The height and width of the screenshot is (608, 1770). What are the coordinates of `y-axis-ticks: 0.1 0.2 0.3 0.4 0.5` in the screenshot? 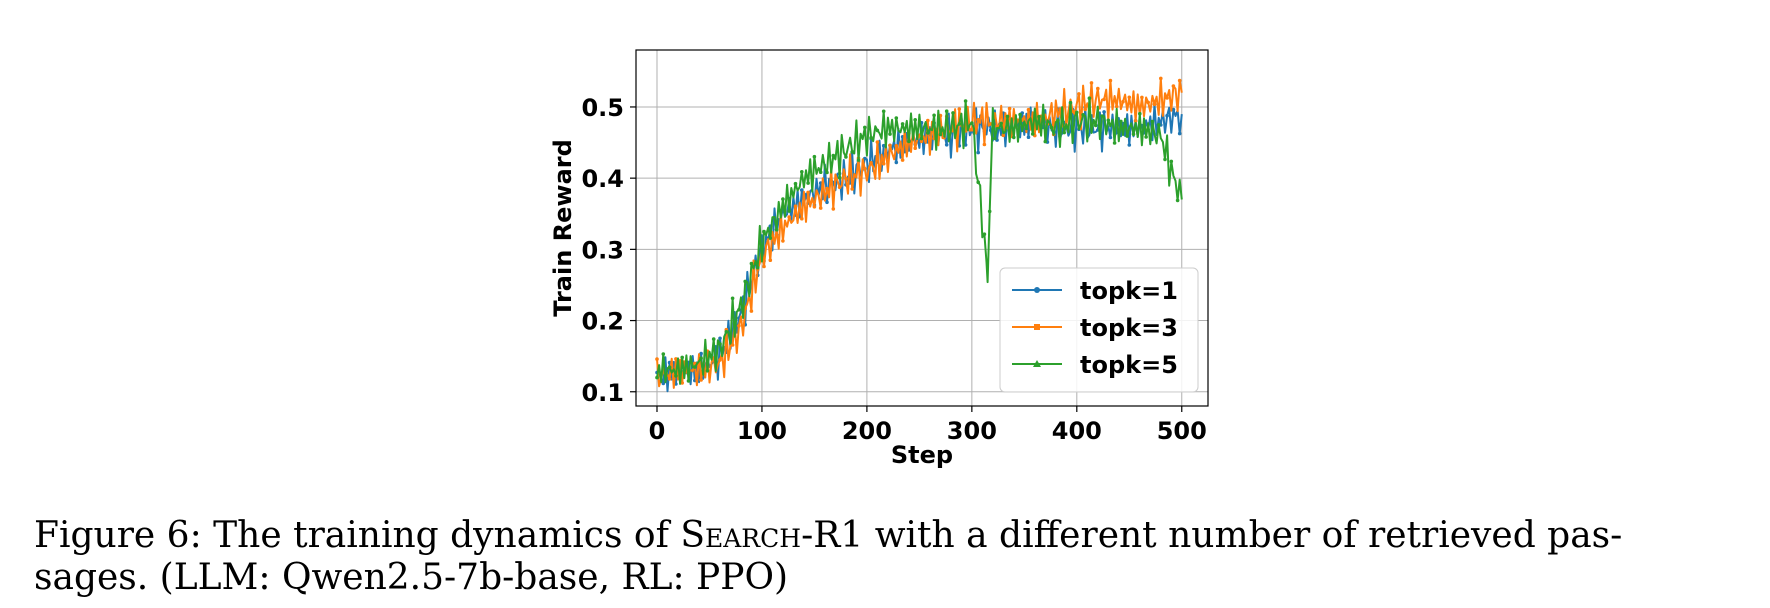 It's located at (608, 250).